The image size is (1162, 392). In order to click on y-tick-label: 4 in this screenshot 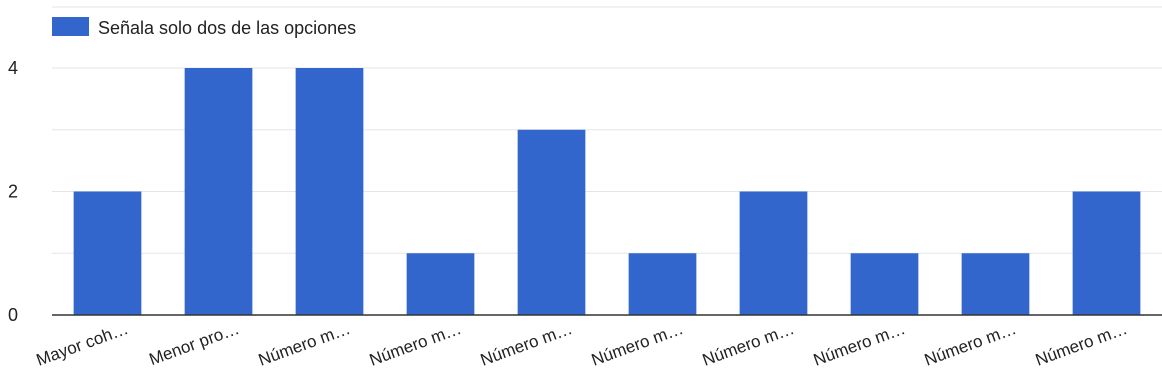, I will do `click(13, 68)`.